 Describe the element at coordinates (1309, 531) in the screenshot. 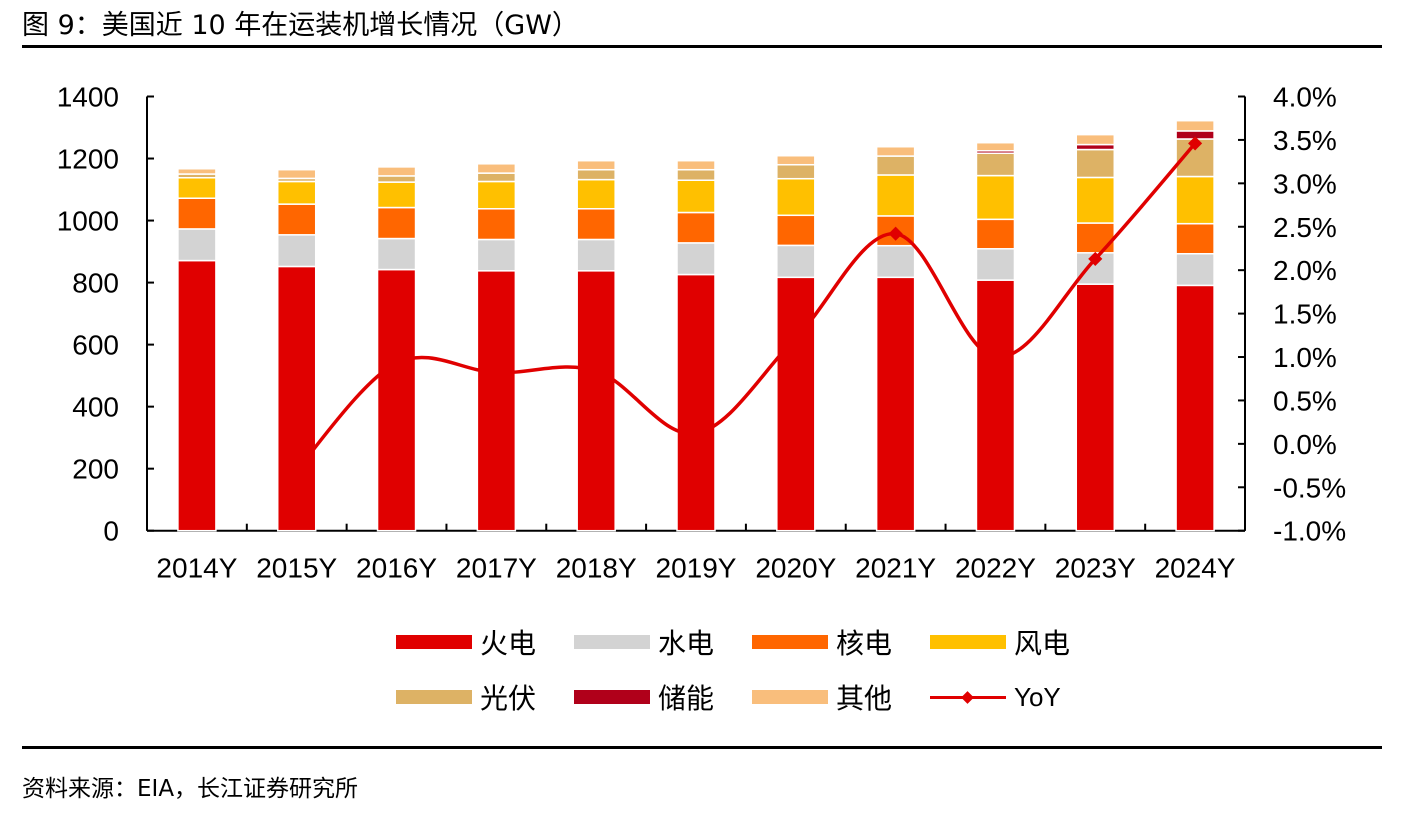

I see `y-tick-label-right: -1.0%` at that location.